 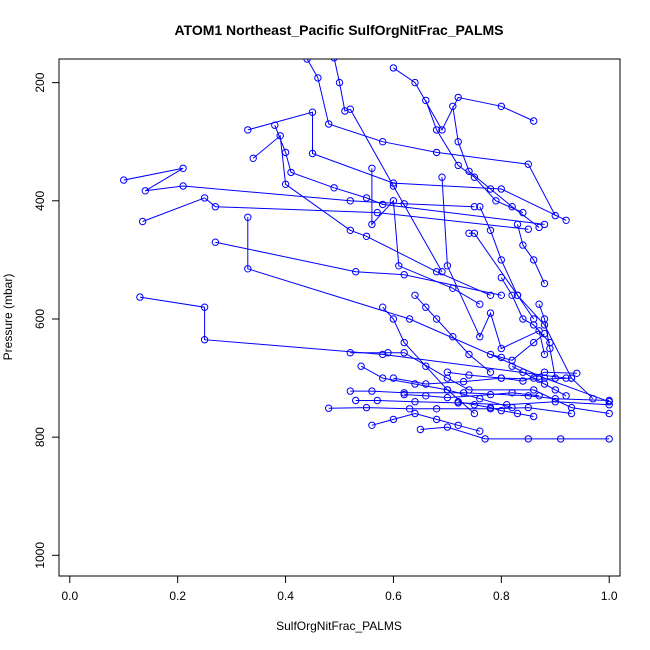 I want to click on y-tick-label: 1000, so click(x=40, y=555).